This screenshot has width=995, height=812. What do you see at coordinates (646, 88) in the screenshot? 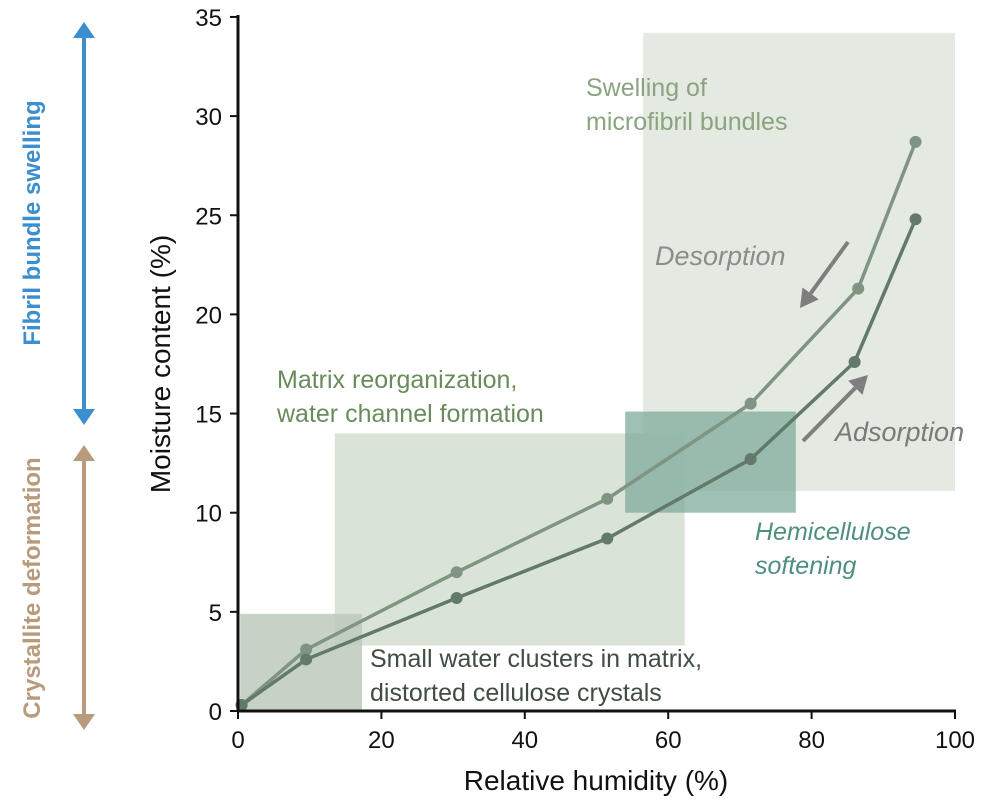
I see `region-label-swelling: Swelling of` at bounding box center [646, 88].